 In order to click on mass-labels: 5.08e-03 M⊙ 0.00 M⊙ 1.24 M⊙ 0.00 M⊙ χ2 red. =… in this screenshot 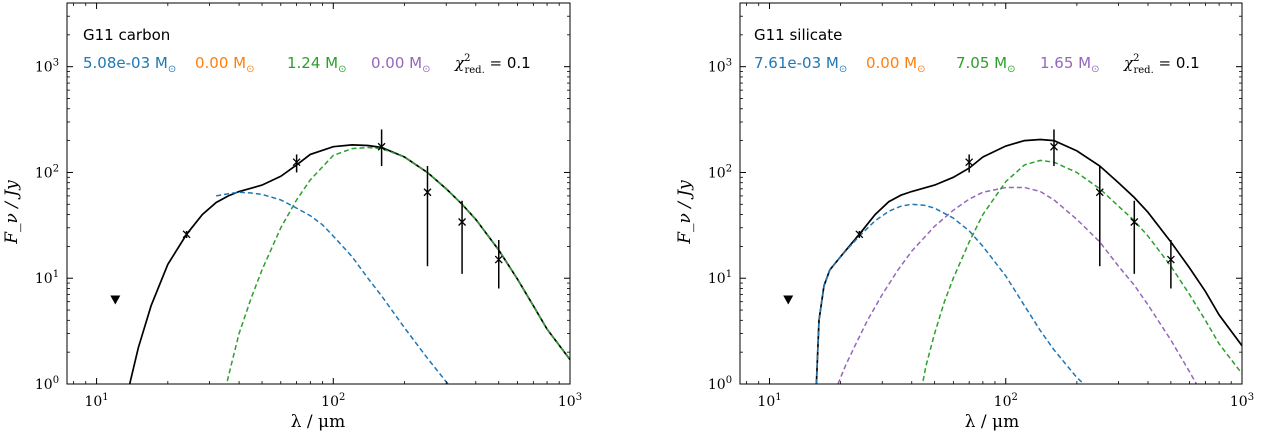, I will do `click(307, 64)`.